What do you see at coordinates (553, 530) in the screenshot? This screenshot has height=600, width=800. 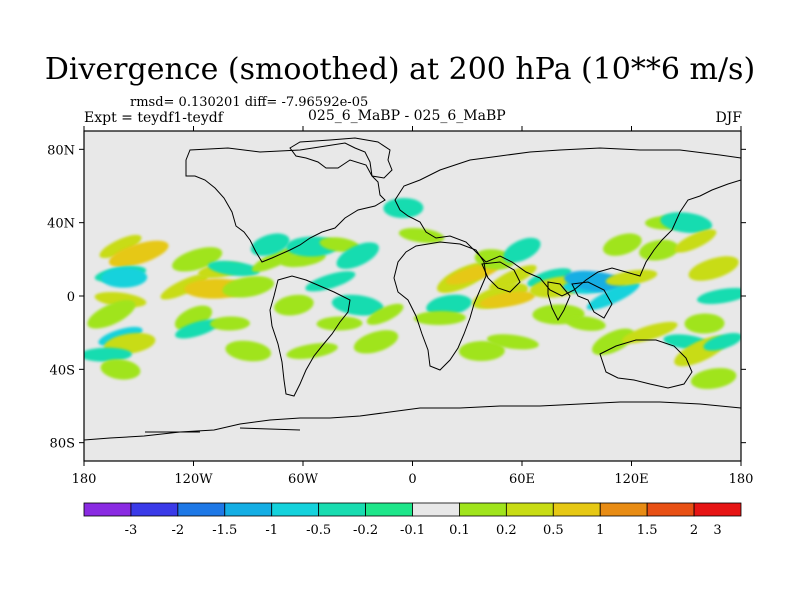 I see `colorbar-label: 0.5` at bounding box center [553, 530].